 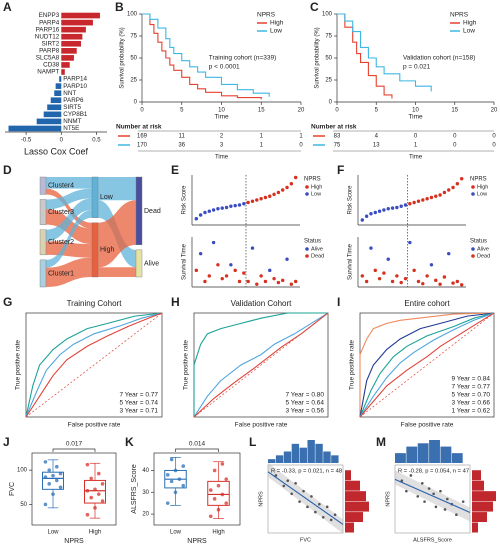 I want to click on annotation: p = 0.021, so click(x=417, y=67).